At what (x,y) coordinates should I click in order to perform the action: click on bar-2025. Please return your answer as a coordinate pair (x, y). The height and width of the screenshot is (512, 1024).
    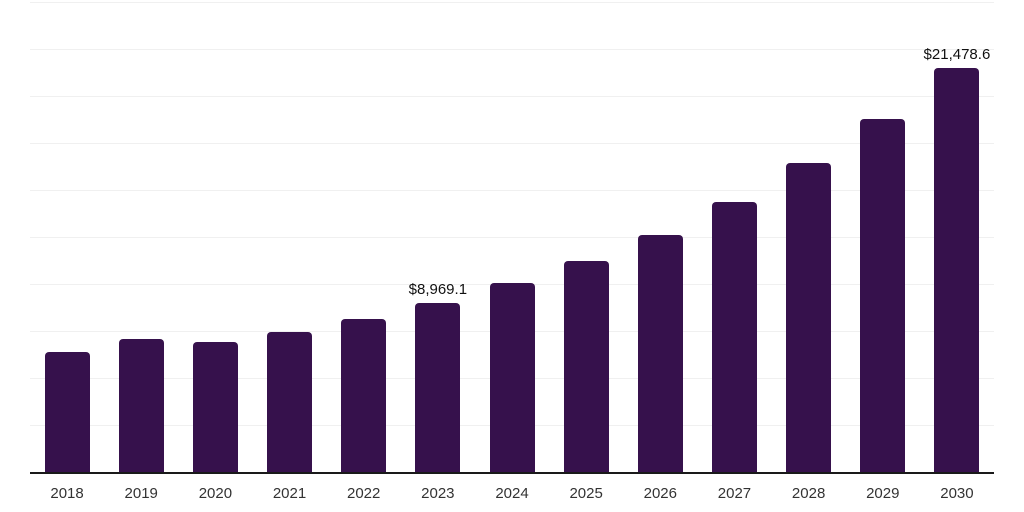
    Looking at the image, I should click on (586, 366).